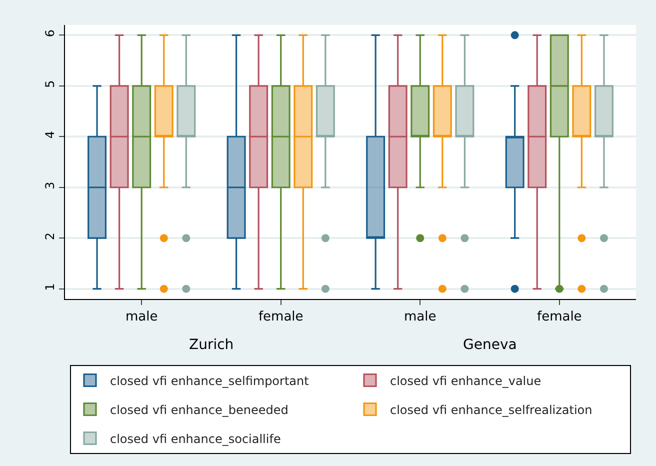 The image size is (656, 466). What do you see at coordinates (195, 439) in the screenshot?
I see `legend-label: closed vfi enhance_sociallife` at bounding box center [195, 439].